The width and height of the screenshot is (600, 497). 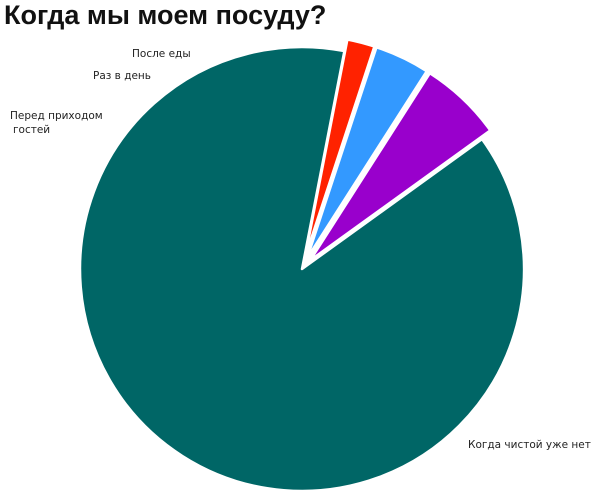 I want to click on chart-title: Когда мы моем посуду?, so click(x=165, y=15).